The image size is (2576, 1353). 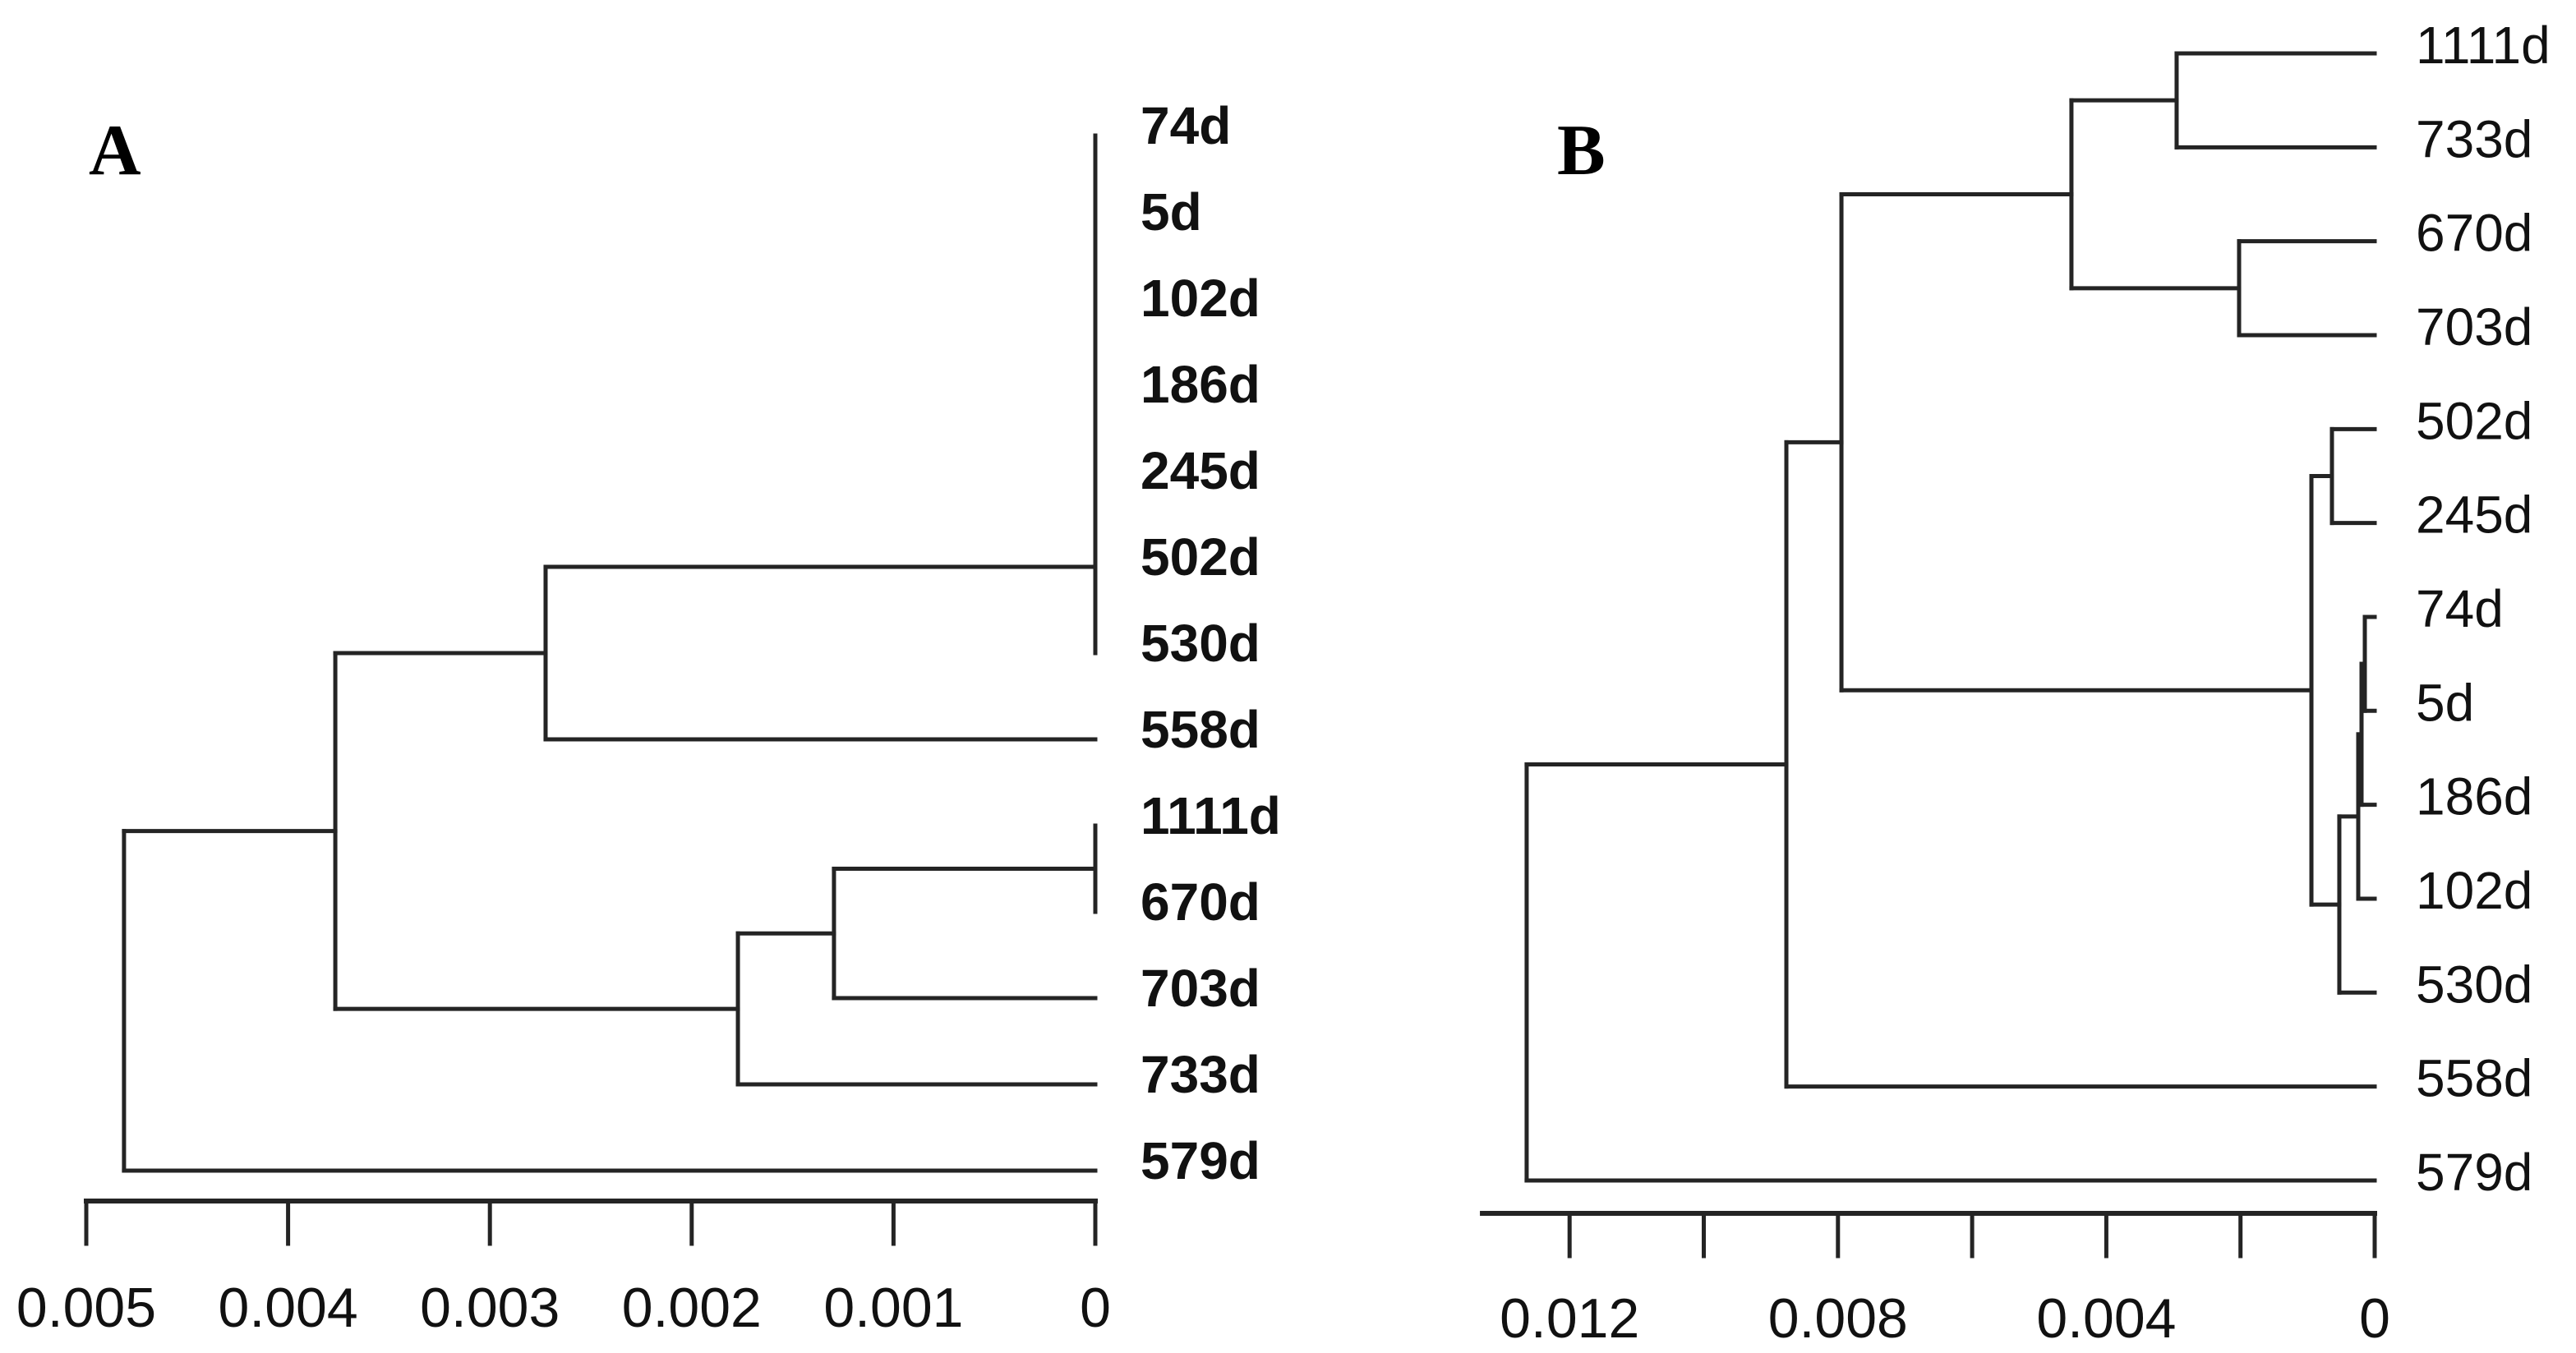 I want to click on axis-tick-label-0.001: 0.001, so click(x=893, y=1308).